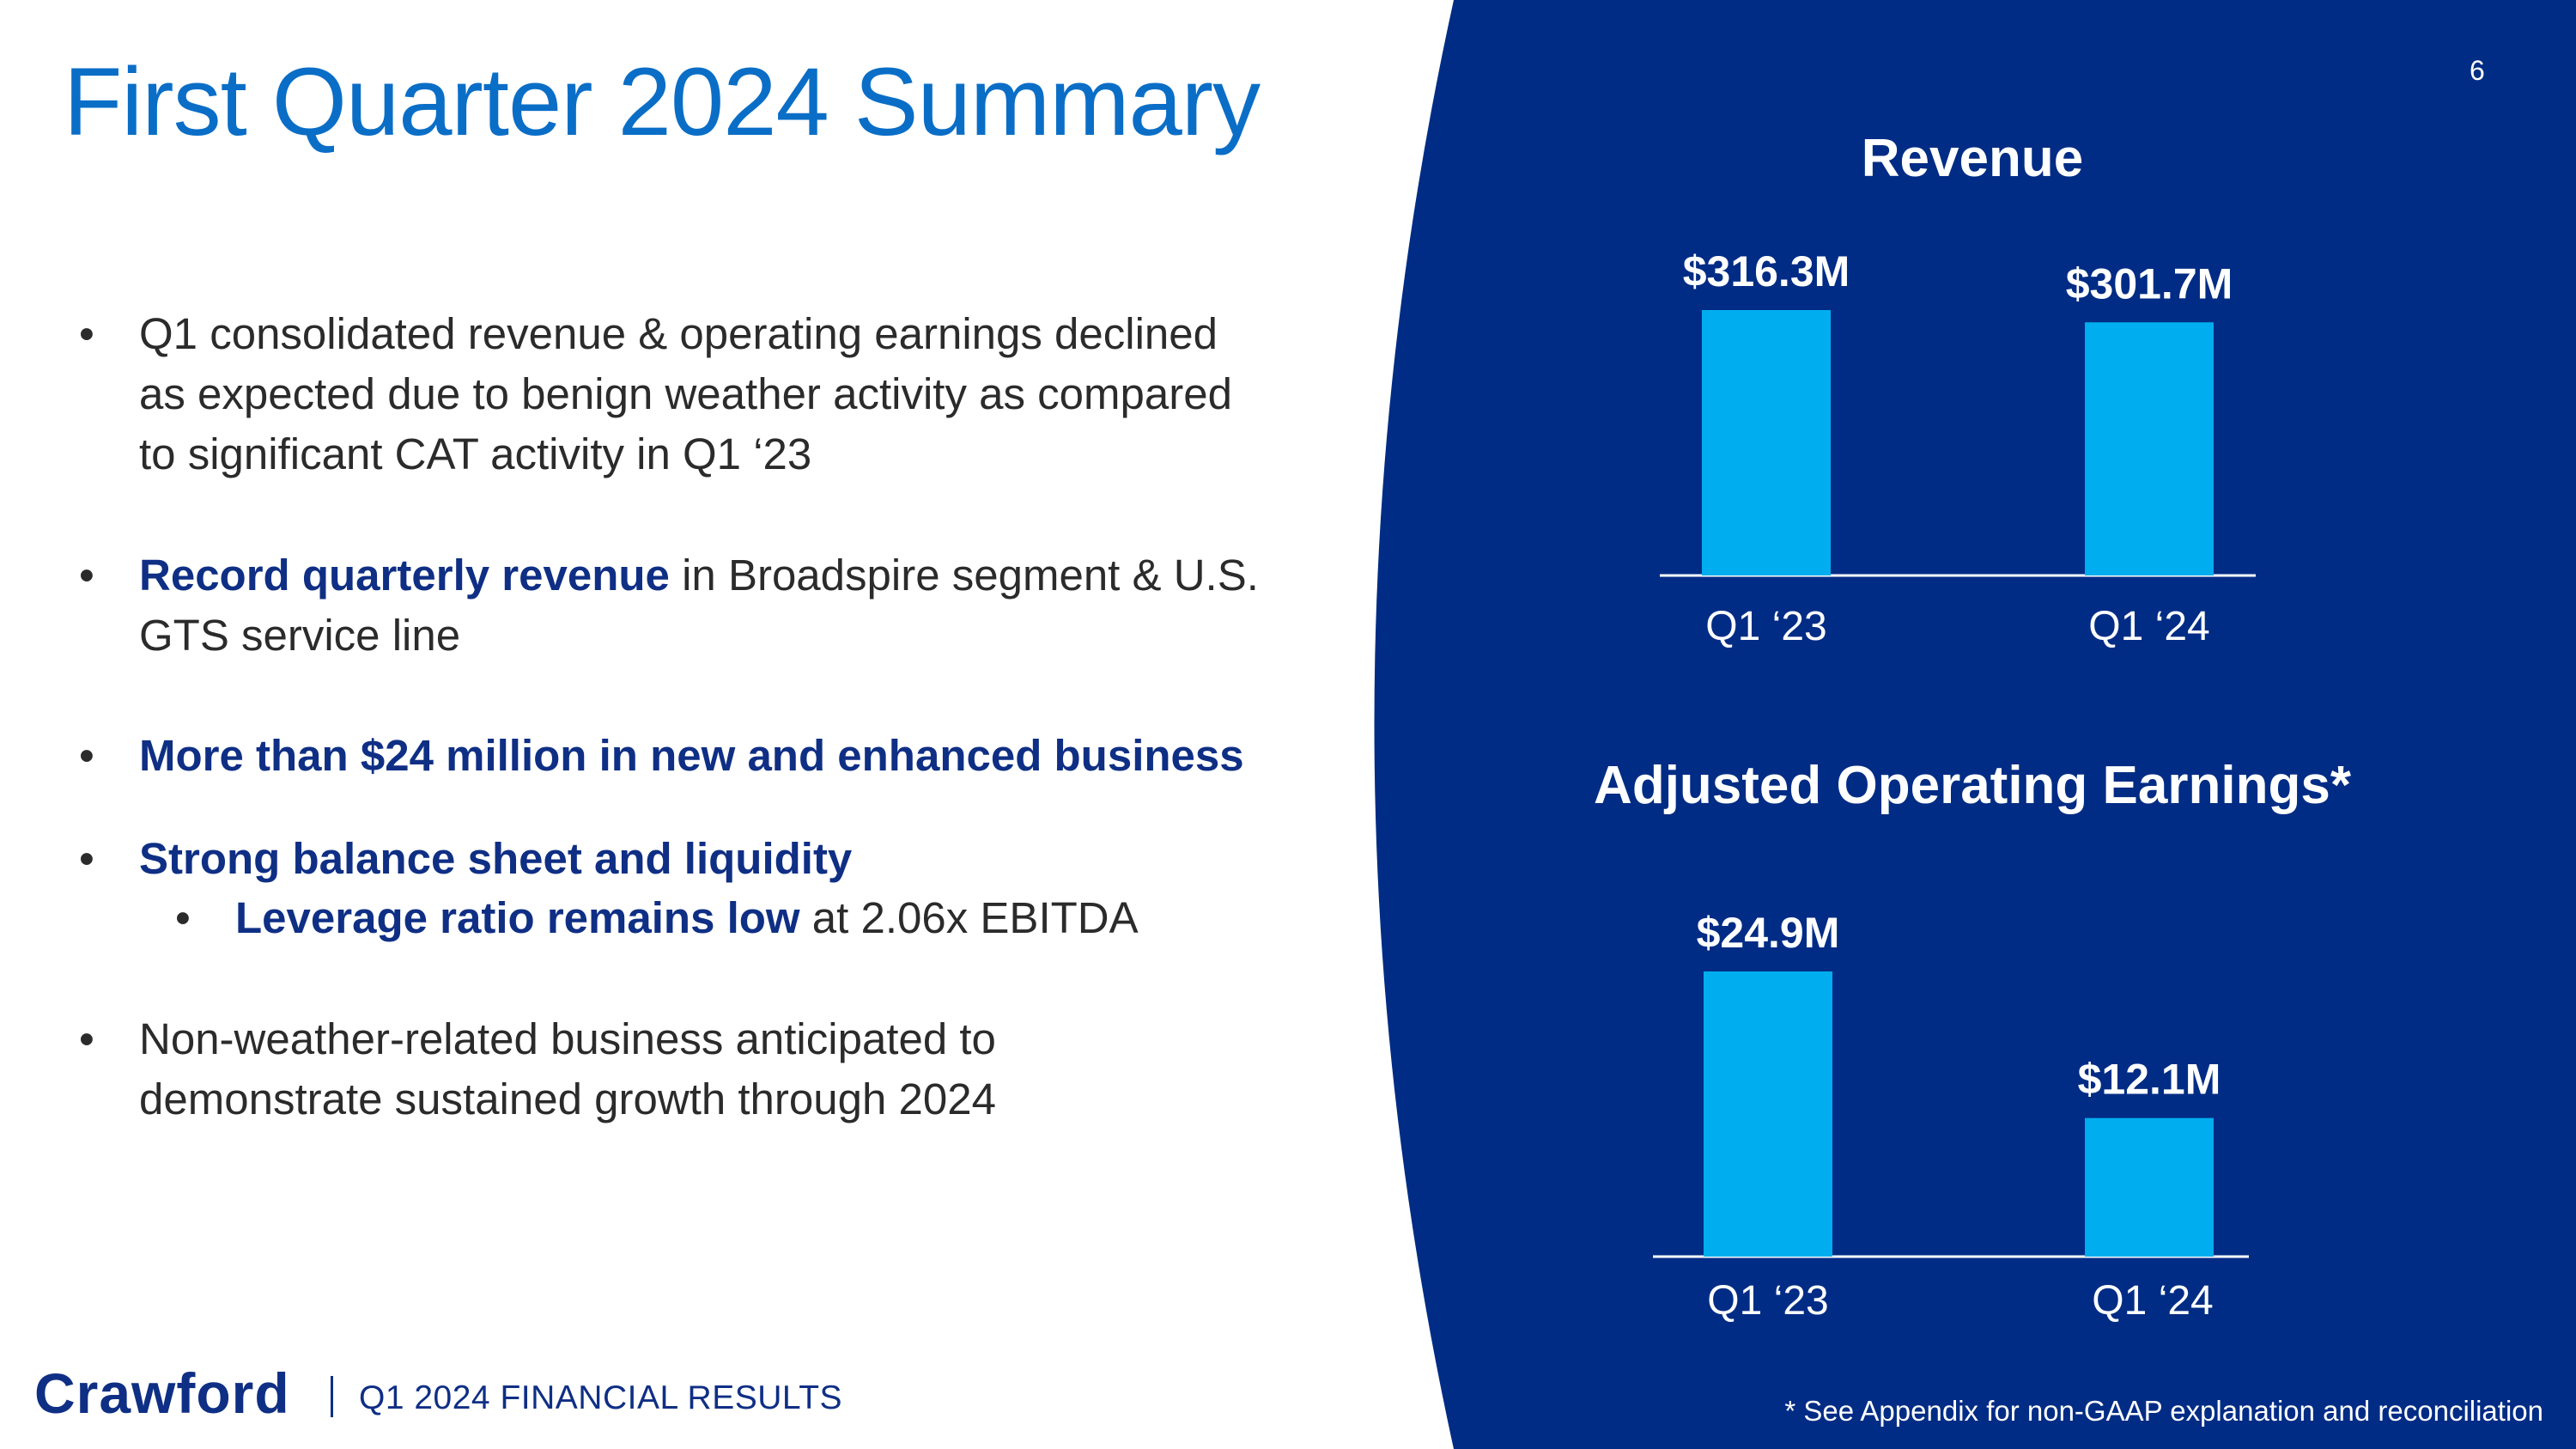 Image resolution: width=2576 pixels, height=1449 pixels. I want to click on page-number: 6, so click(2478, 70).